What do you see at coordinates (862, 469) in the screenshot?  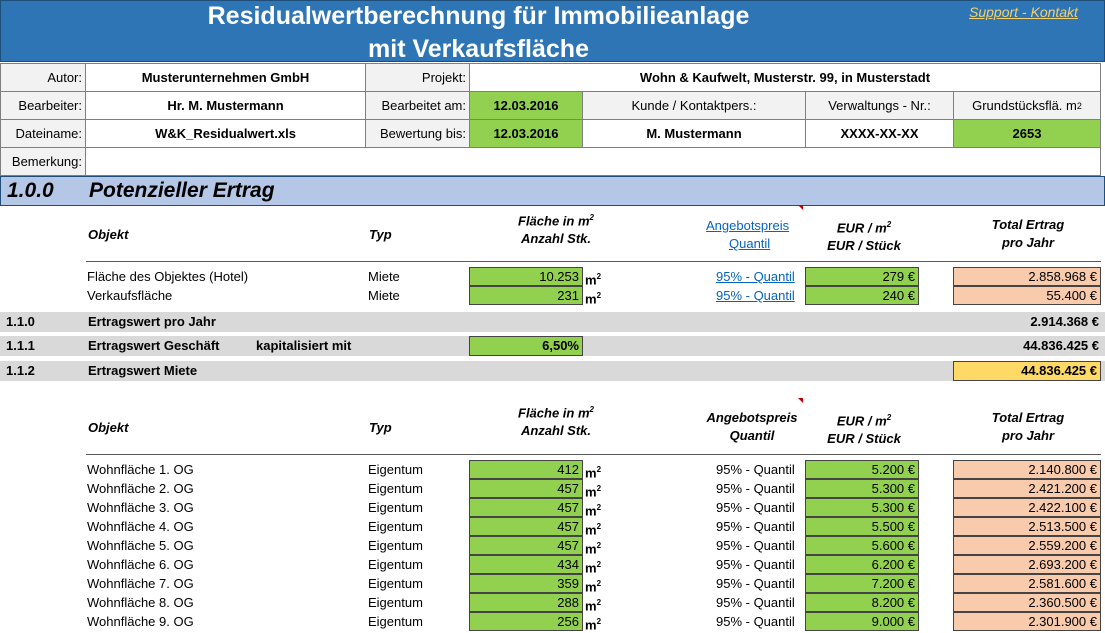 I see `row-eur-input: 5.200 €` at bounding box center [862, 469].